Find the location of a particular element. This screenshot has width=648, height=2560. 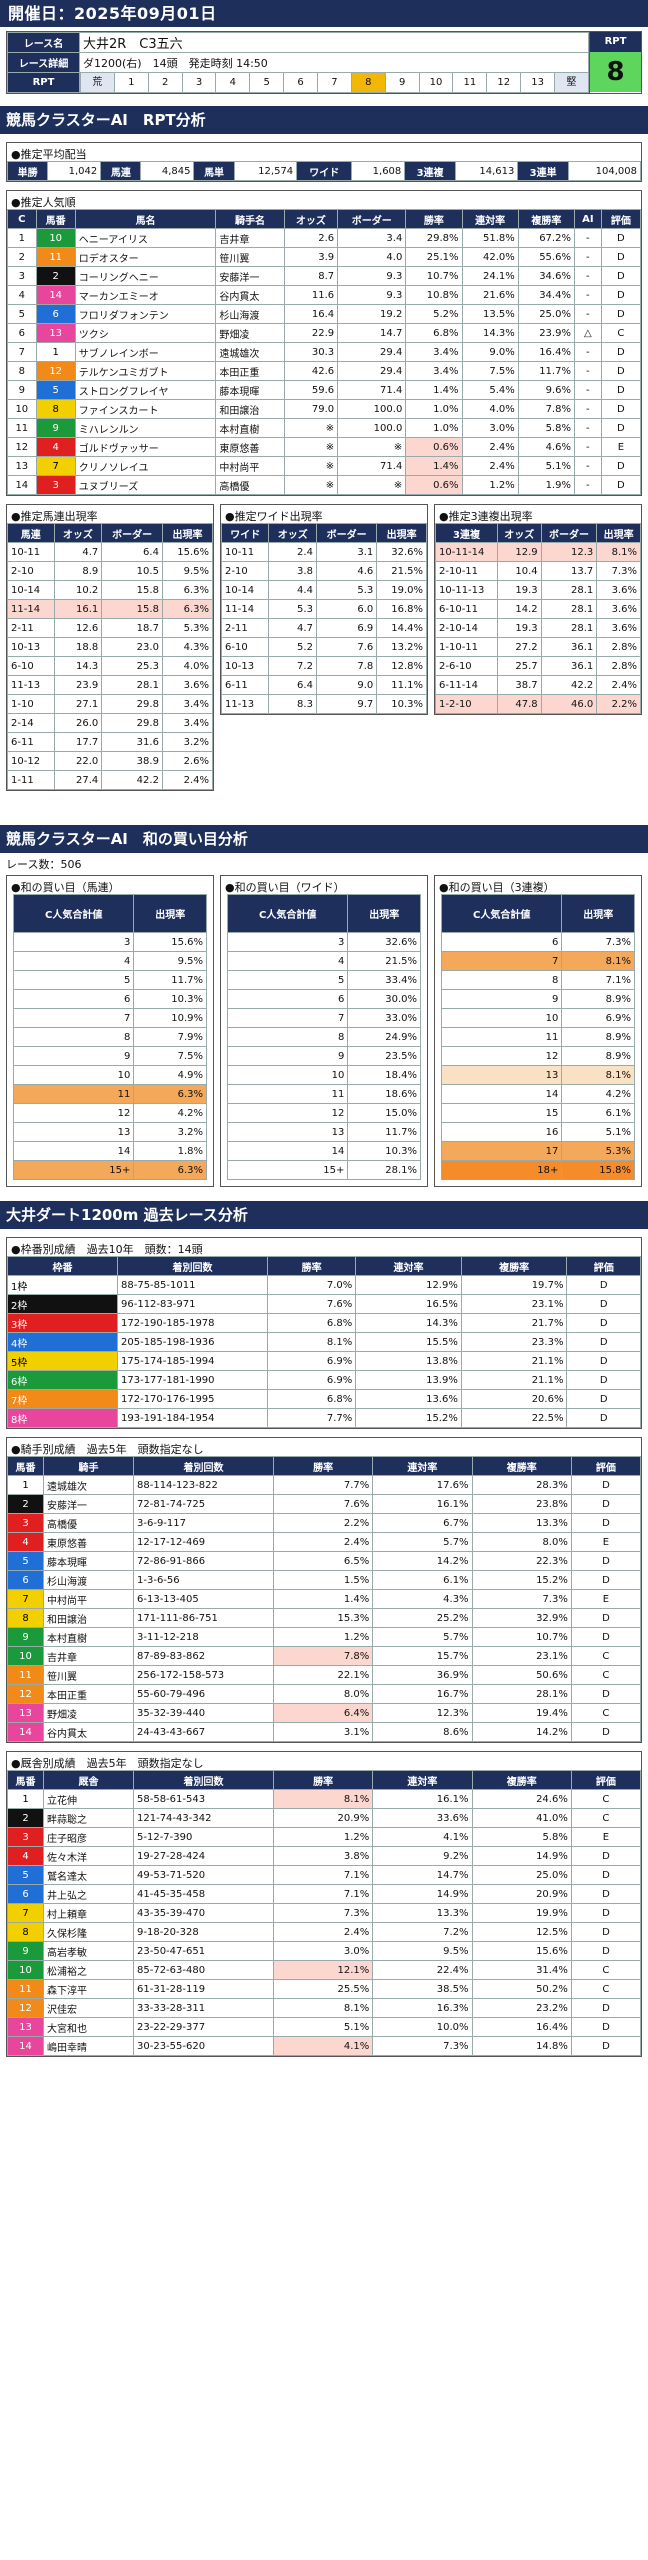

cell: E is located at coordinates (621, 447).